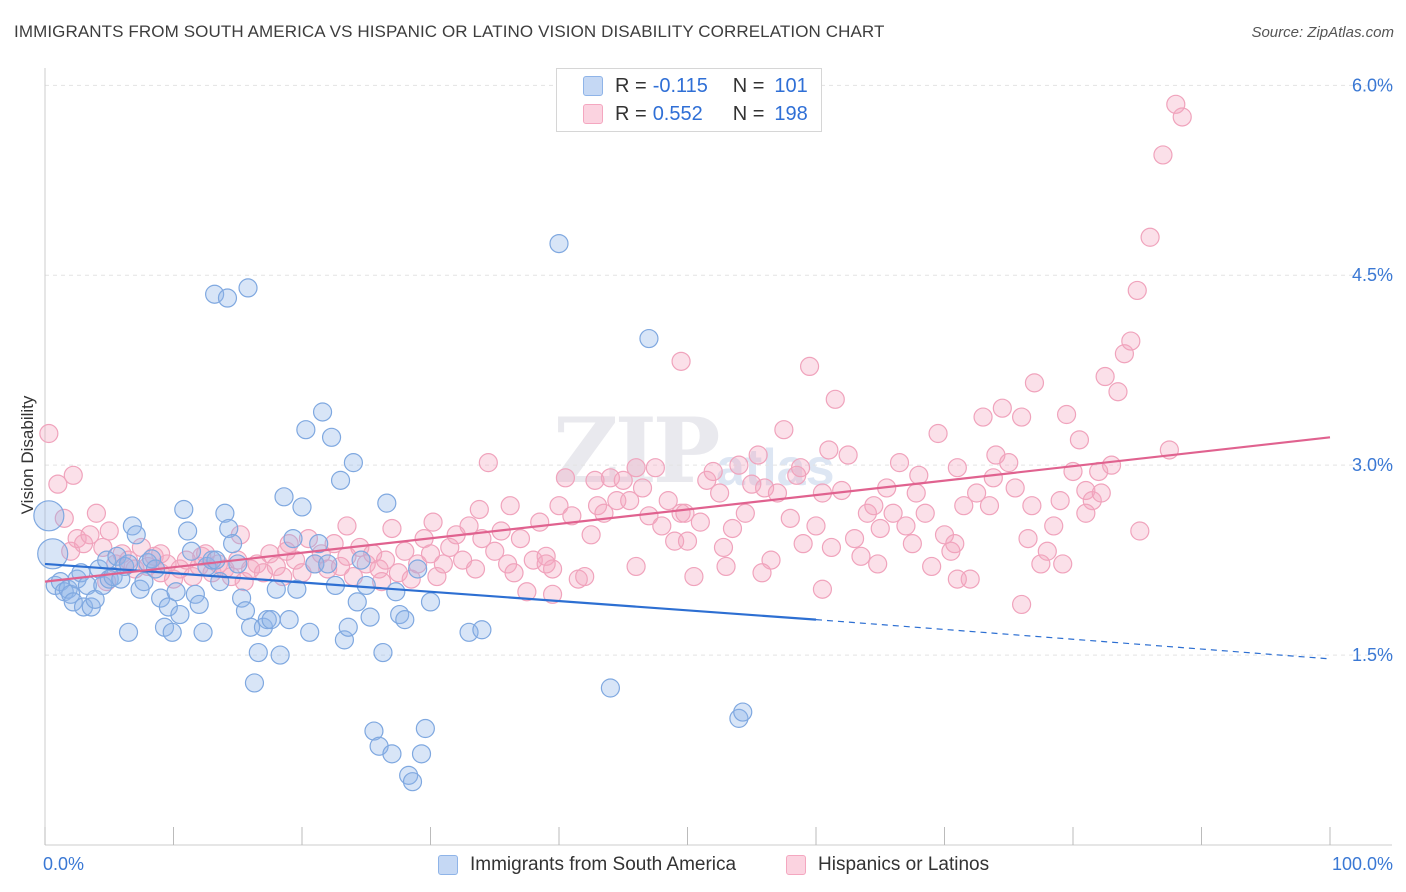  I want to click on x-tick-label: 0.0%, so click(63, 864).